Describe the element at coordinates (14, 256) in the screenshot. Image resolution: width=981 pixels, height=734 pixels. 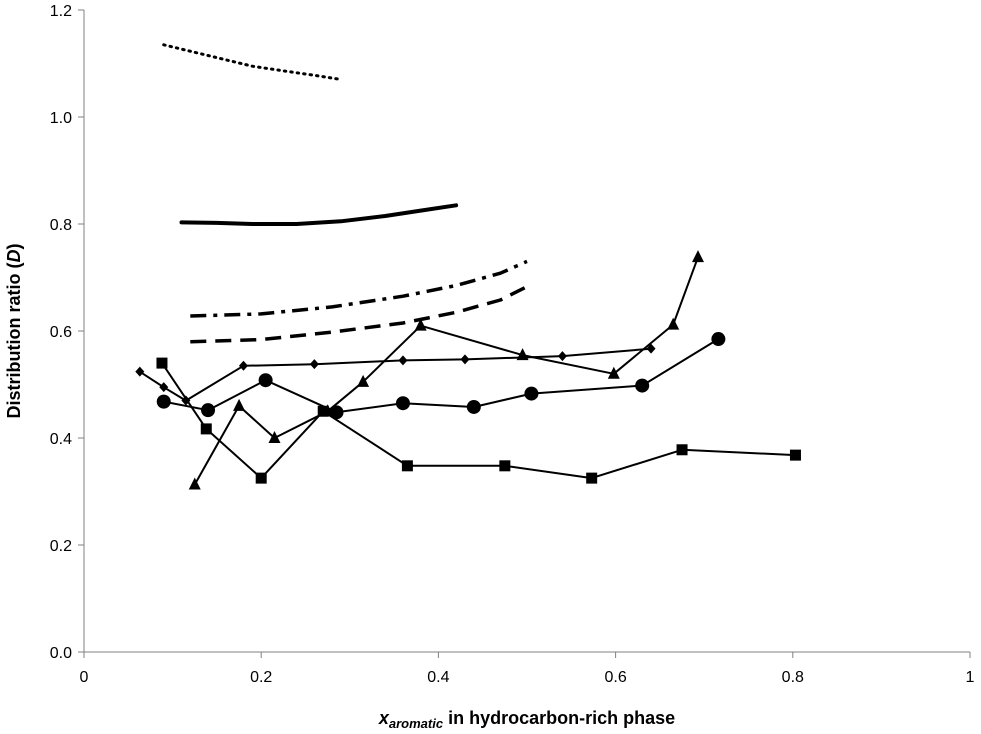
I see `y-axis-title-ital: D` at that location.